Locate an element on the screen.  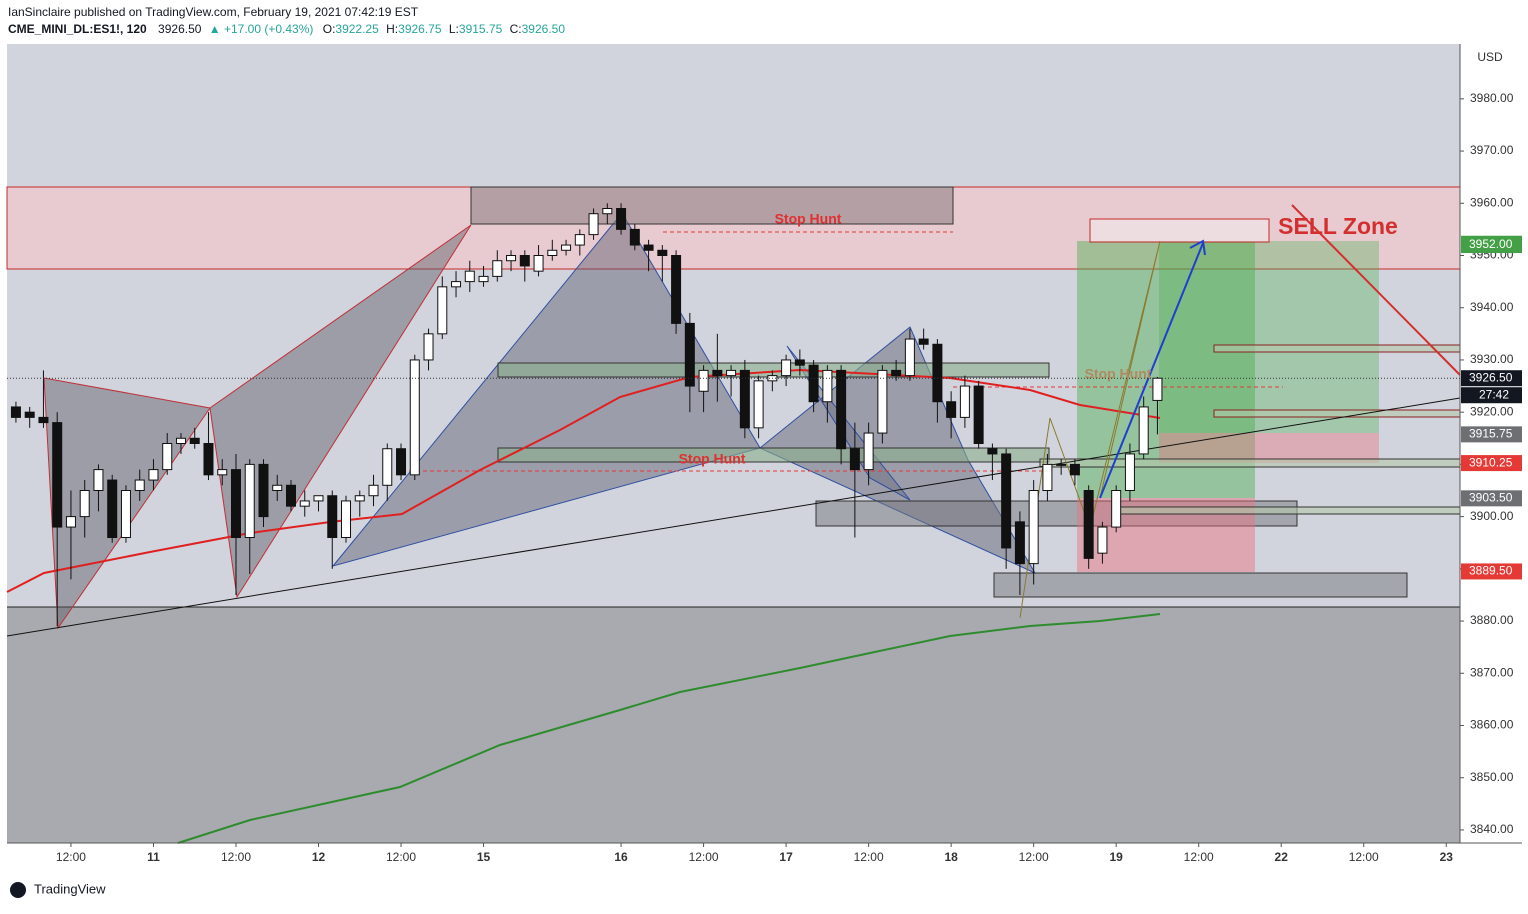
x-tick-label: 19 is located at coordinates (1116, 857).